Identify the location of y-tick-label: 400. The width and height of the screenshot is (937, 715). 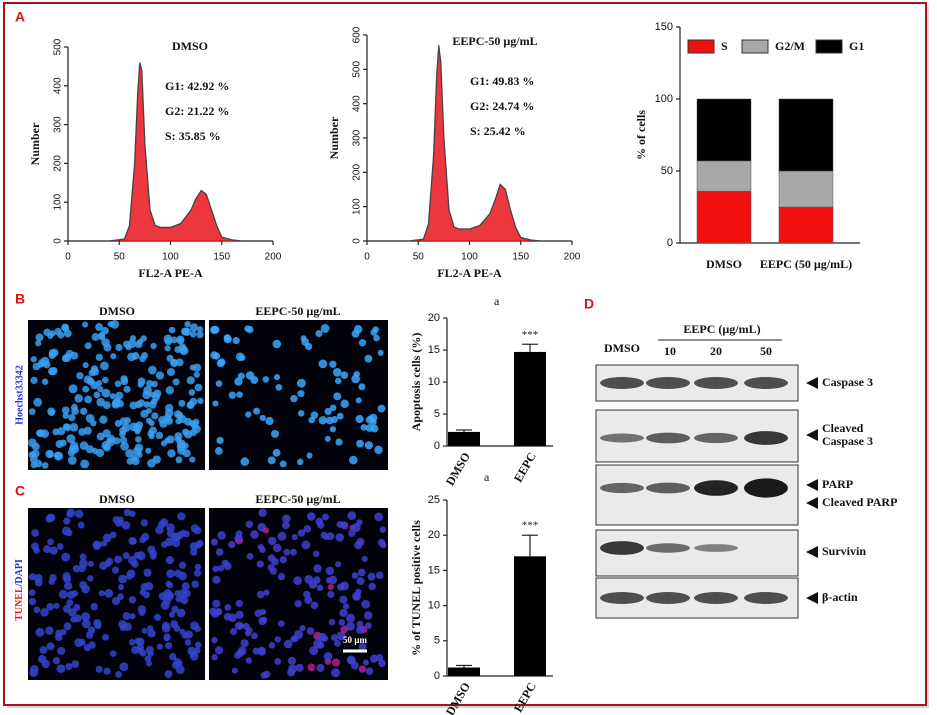
(58, 85).